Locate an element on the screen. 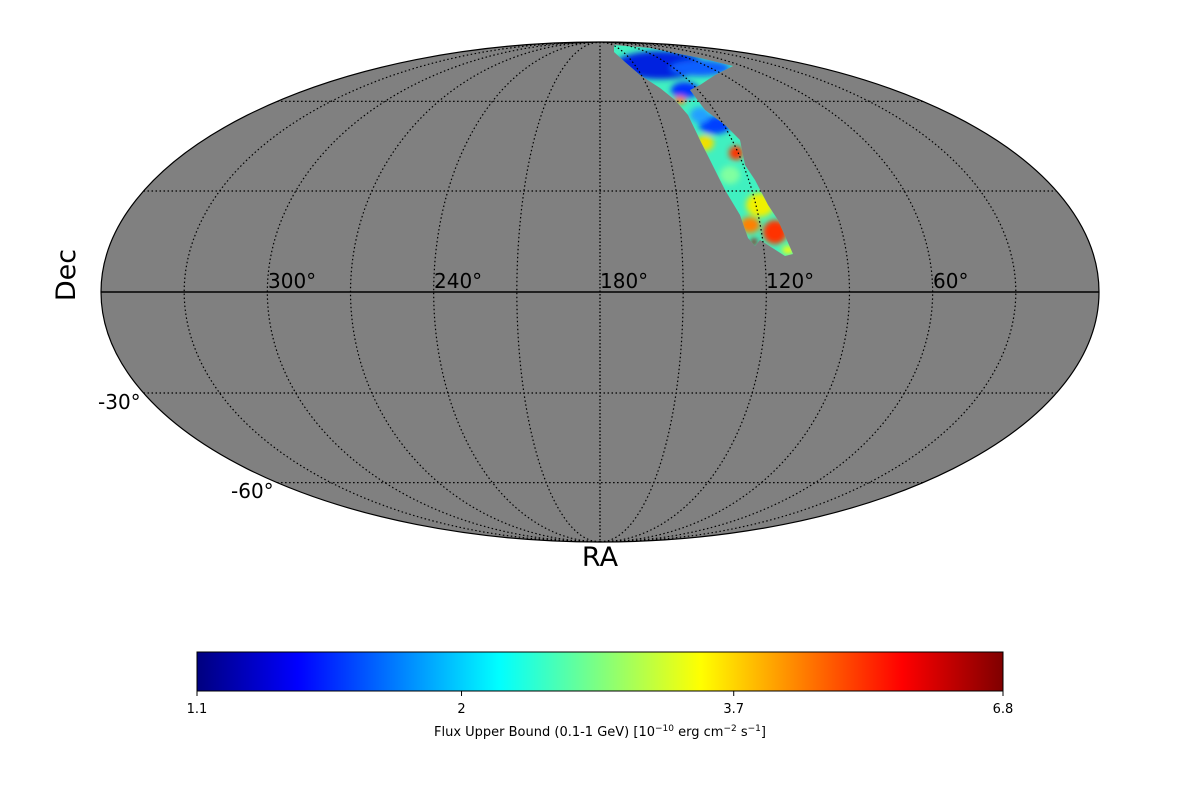 The width and height of the screenshot is (1200, 800). ra-tick-label: 240° is located at coordinates (458, 281).